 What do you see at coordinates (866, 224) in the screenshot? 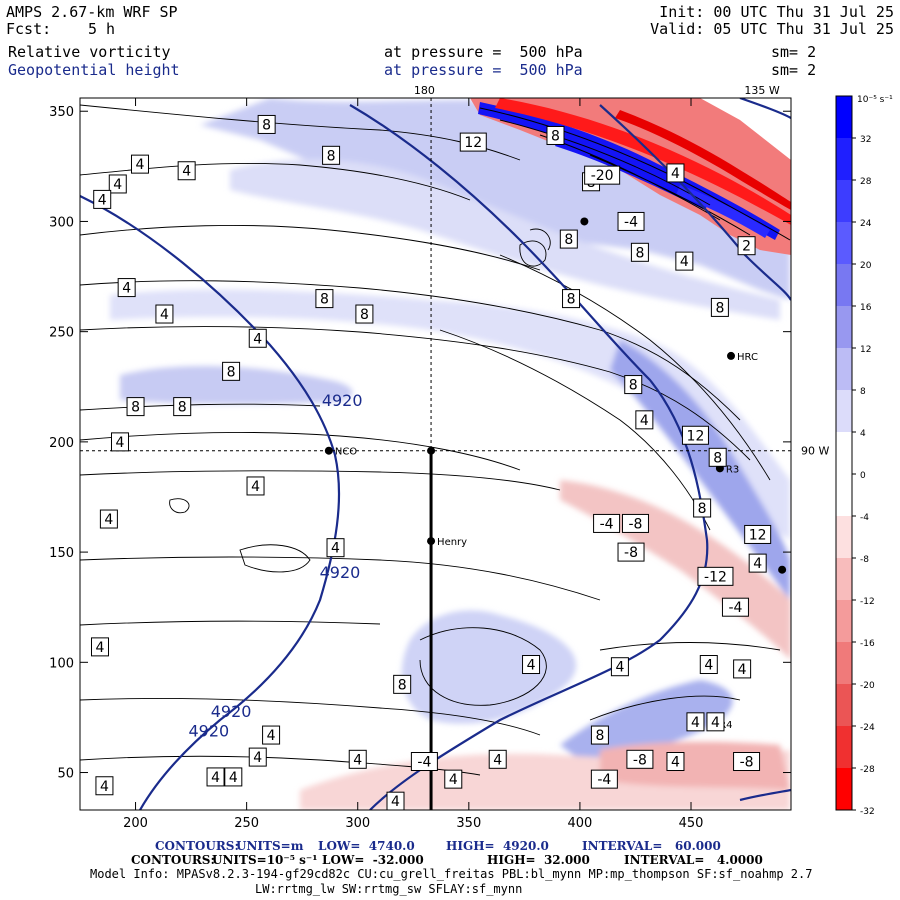
I see `colorbar-tick-label: 24` at bounding box center [866, 224].